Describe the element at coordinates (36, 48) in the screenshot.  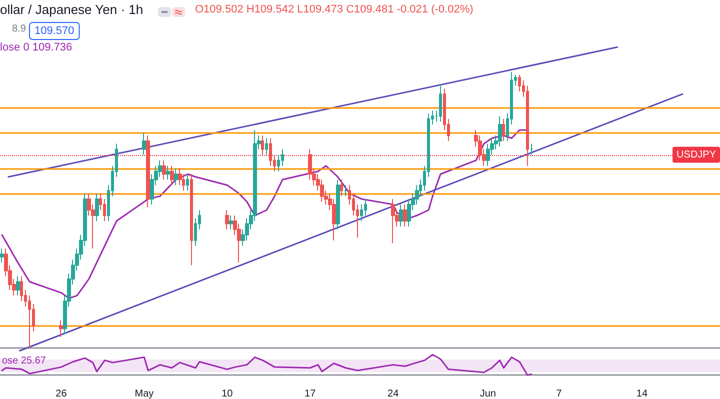
I see `text: lose 0 109.736` at that location.